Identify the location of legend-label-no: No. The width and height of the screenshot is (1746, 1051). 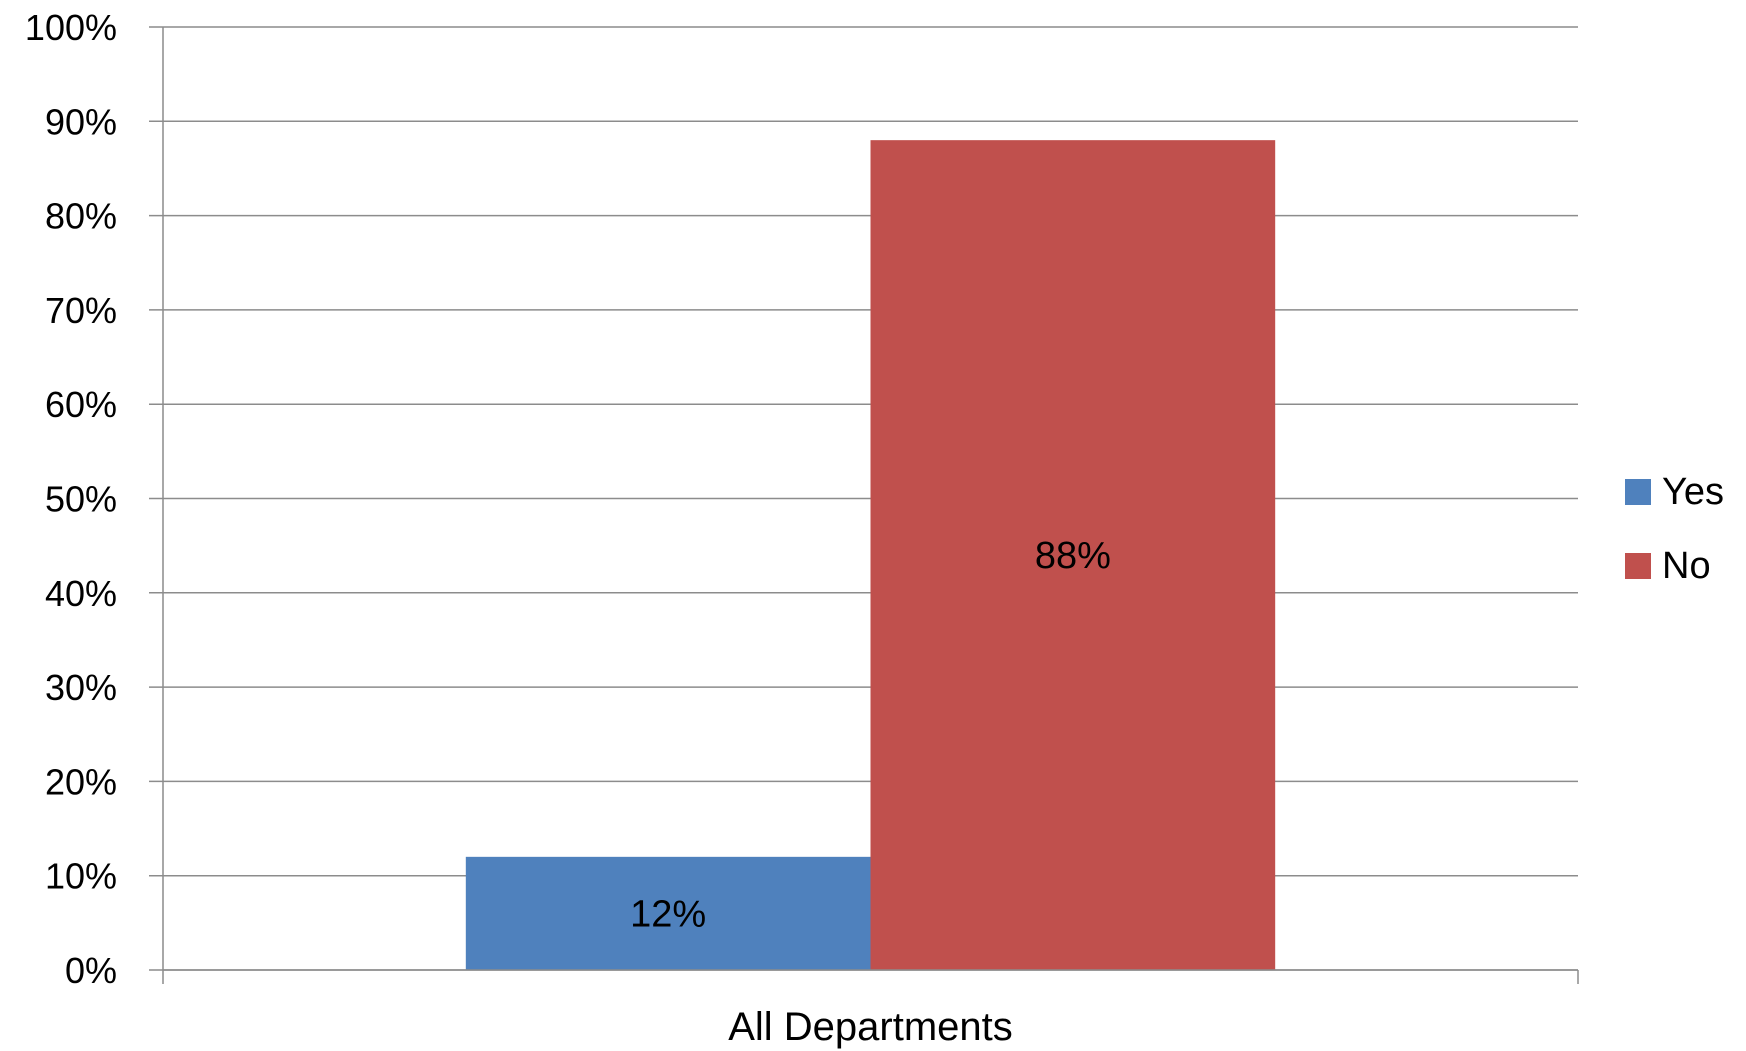
(1686, 566).